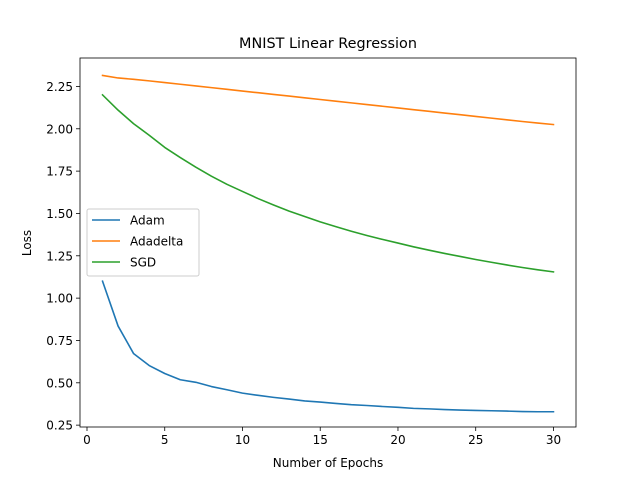  What do you see at coordinates (328, 463) in the screenshot?
I see `x-axis-label: Number of Epochs` at bounding box center [328, 463].